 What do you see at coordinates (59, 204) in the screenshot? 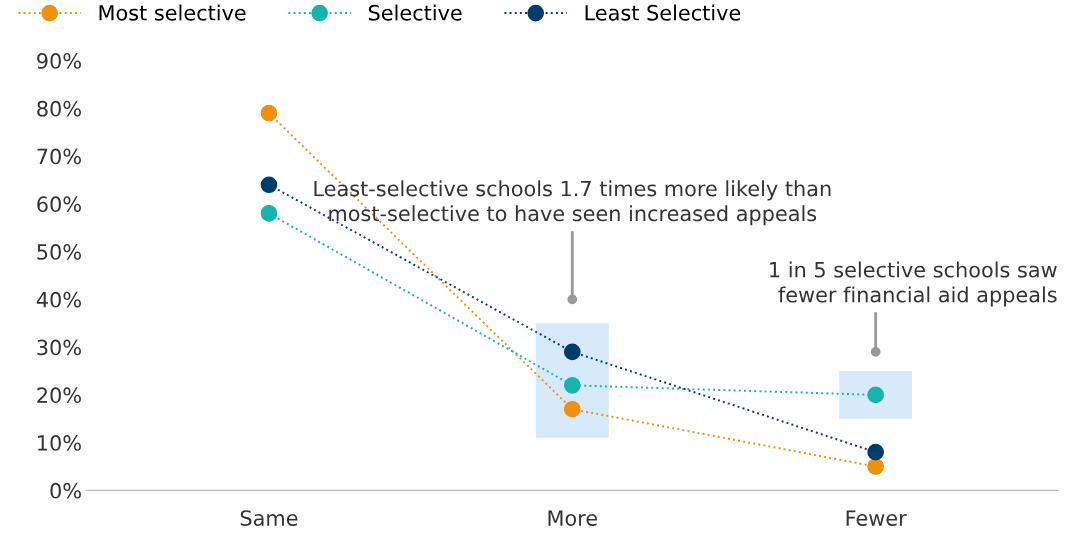
I see `y-tick-label: 60%` at bounding box center [59, 204].